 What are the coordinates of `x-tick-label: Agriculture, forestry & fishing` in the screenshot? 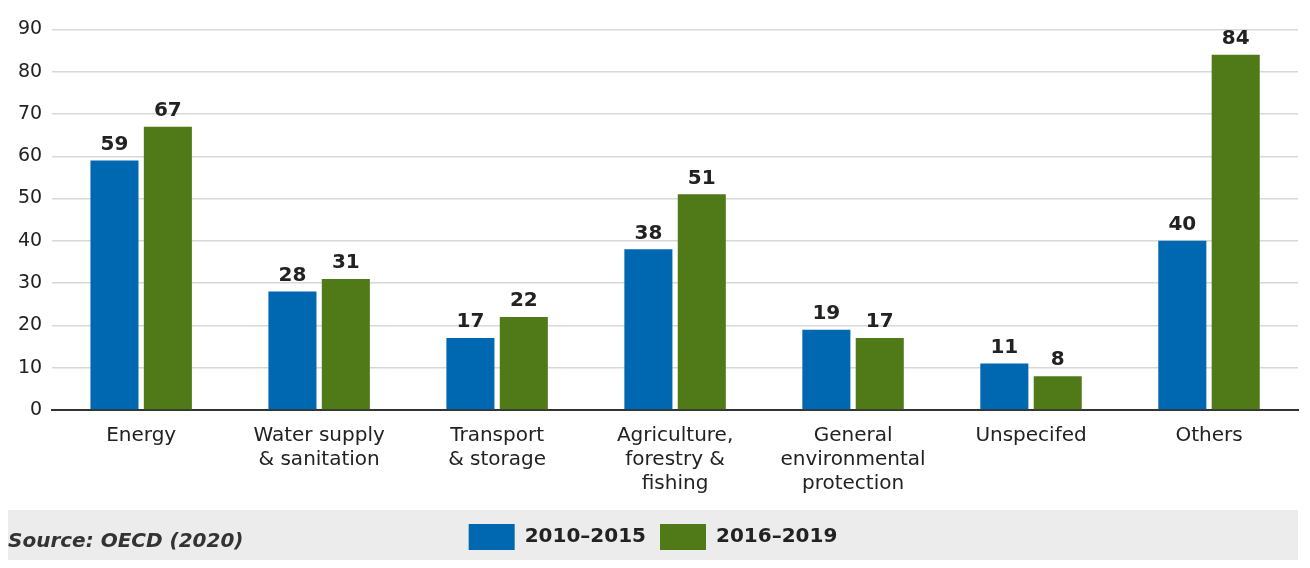 It's located at (675, 458).